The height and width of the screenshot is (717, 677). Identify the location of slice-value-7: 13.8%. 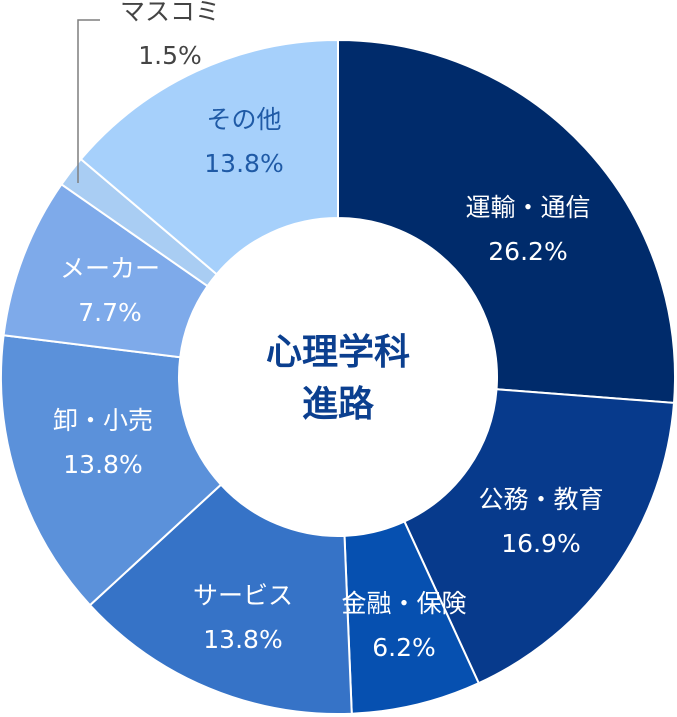
(243, 163).